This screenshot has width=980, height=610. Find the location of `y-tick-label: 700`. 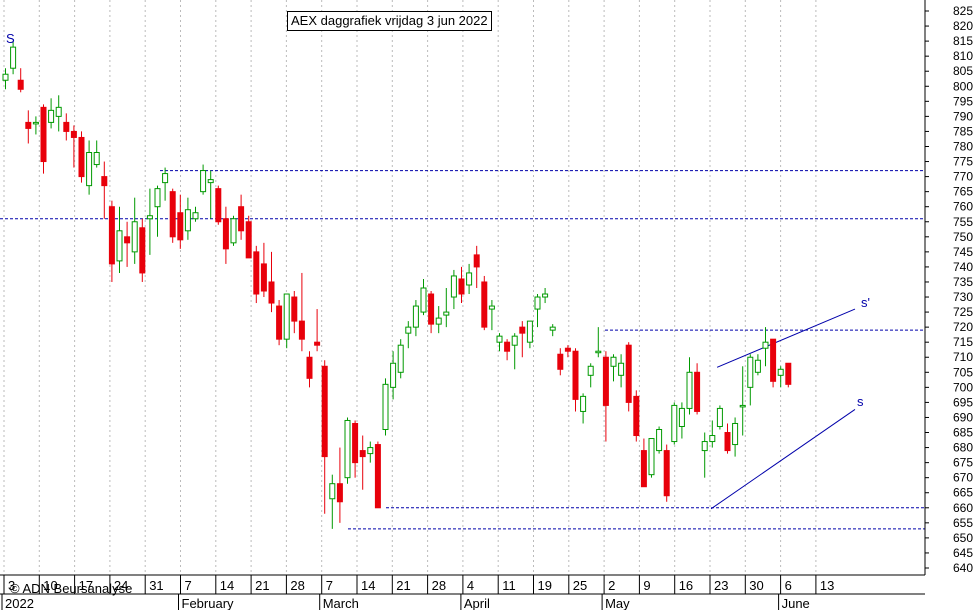

y-tick-label: 700 is located at coordinates (963, 387).